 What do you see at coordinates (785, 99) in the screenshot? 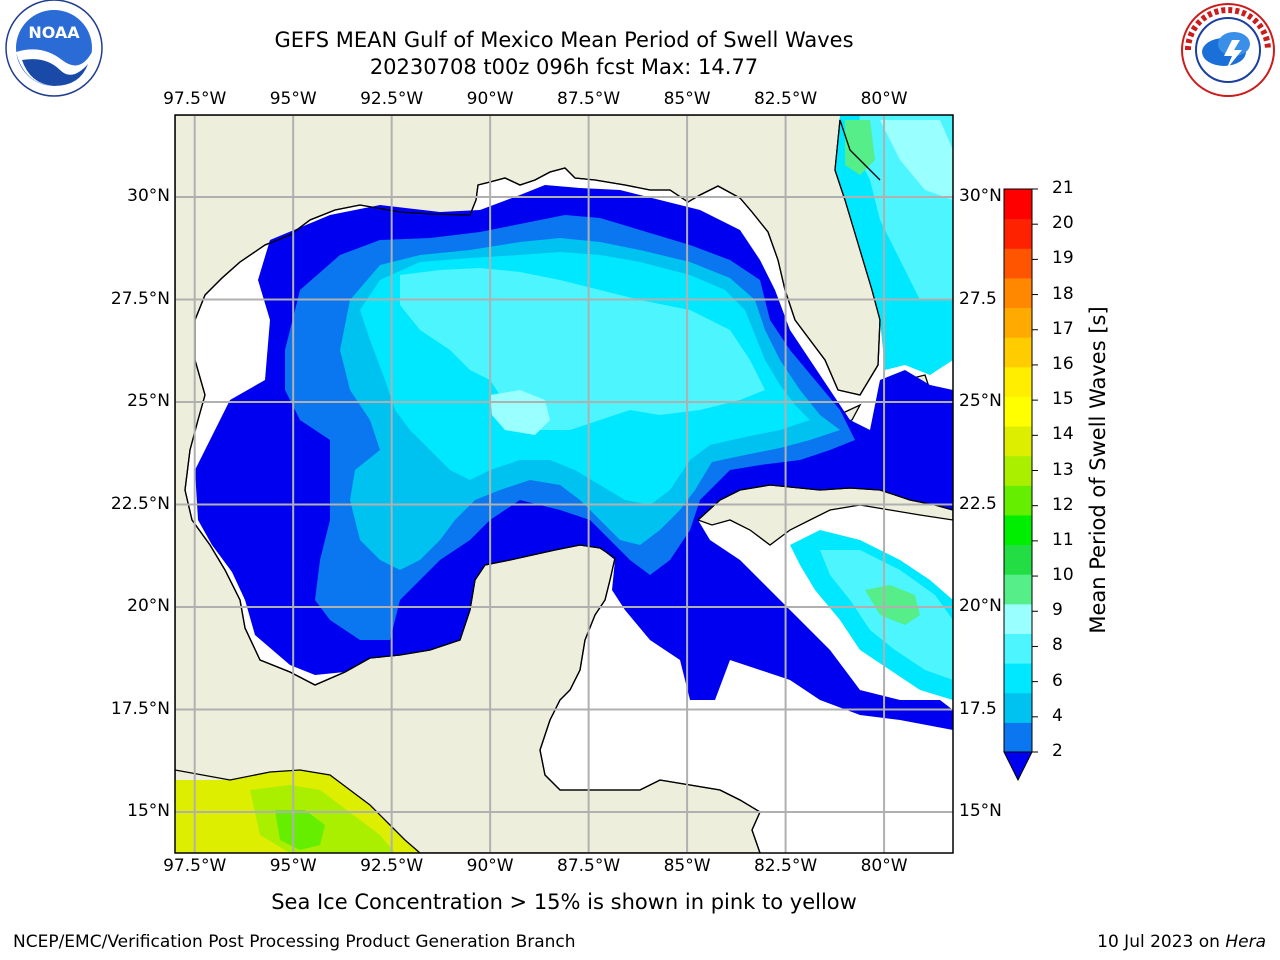
I see `lon-label-top: 82.5°W` at bounding box center [785, 99].